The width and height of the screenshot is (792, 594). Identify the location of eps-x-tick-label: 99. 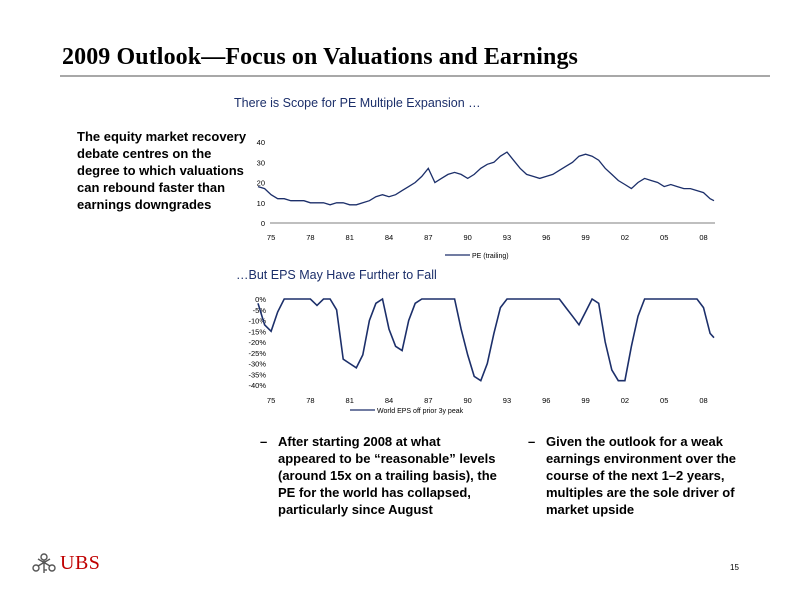
(585, 400).